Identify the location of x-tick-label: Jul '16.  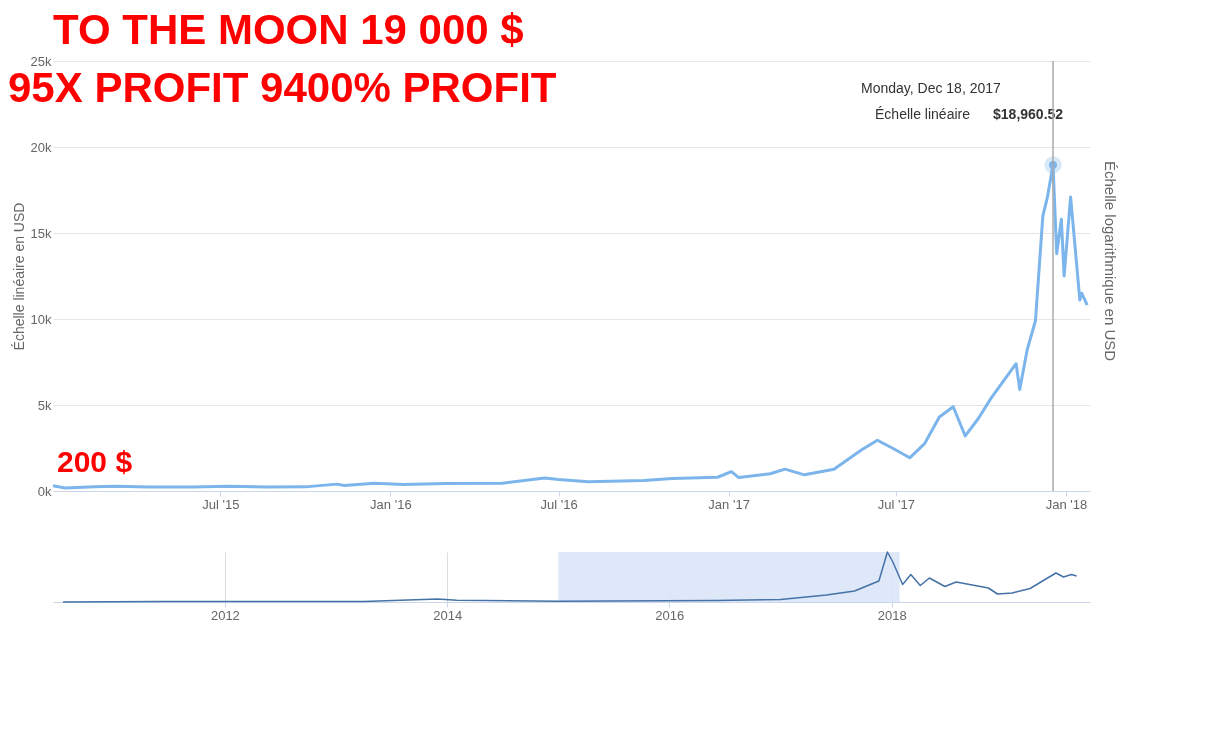
(559, 504).